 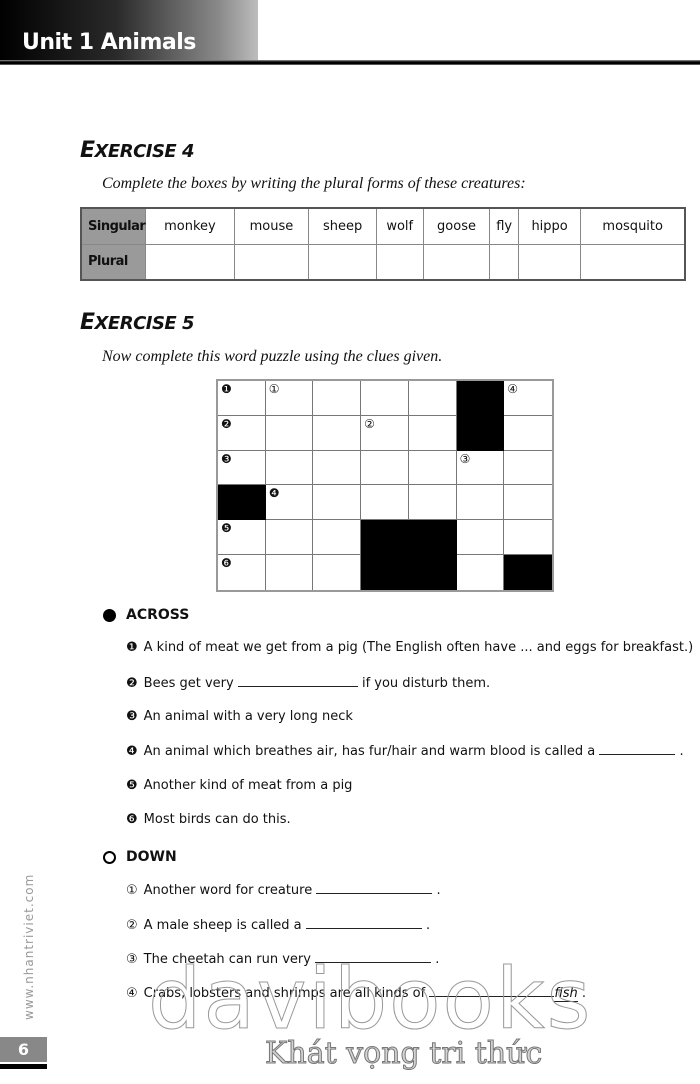 I want to click on down-clue: ② A male sheep is called a ., so click(x=278, y=925).